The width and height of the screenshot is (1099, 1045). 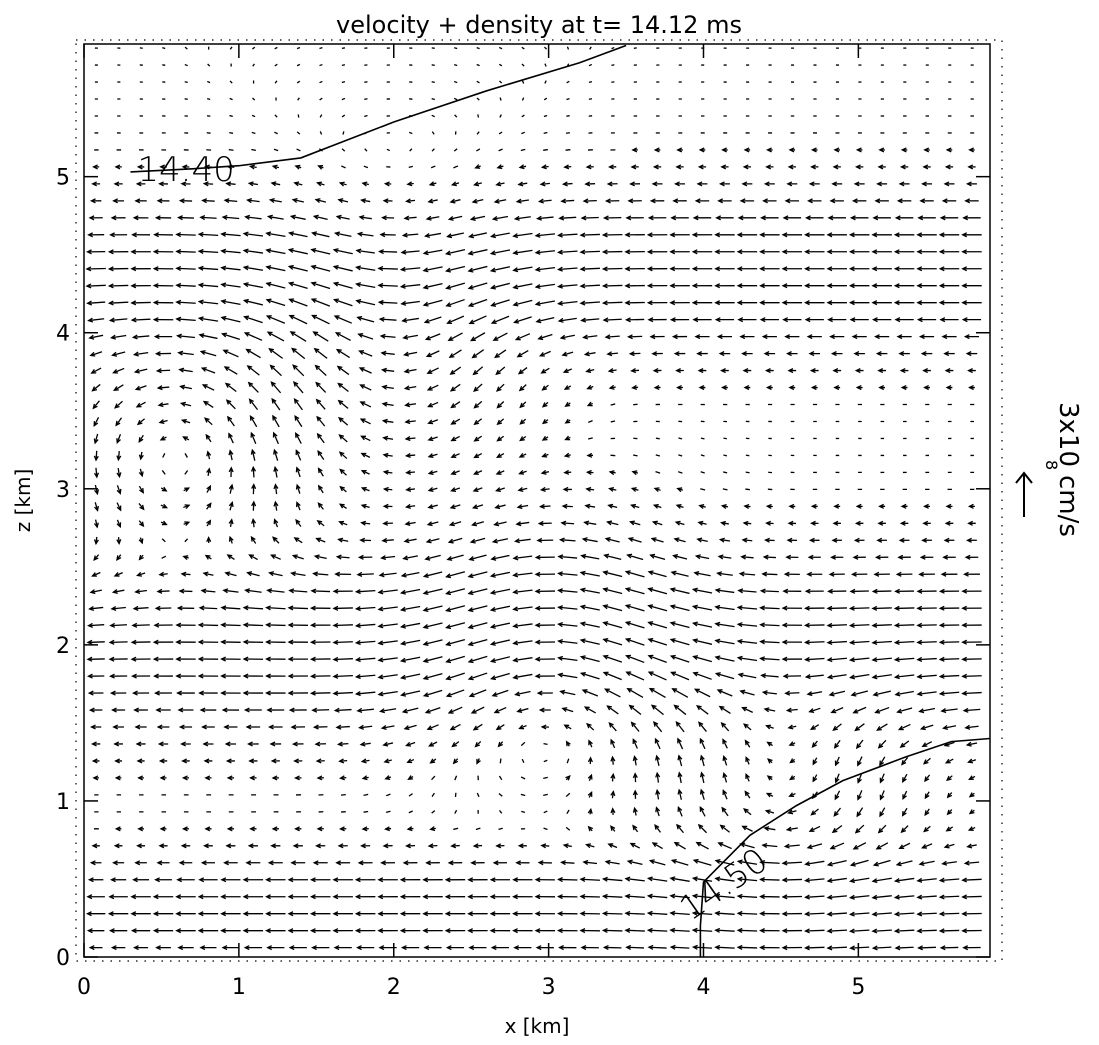 I want to click on contour-label: 14.40, so click(x=185, y=170).